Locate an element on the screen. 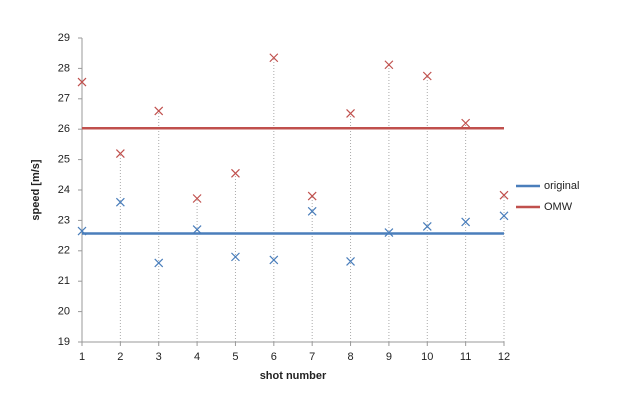 Image resolution: width=620 pixels, height=413 pixels. x-tick-label: 7 is located at coordinates (312, 357).